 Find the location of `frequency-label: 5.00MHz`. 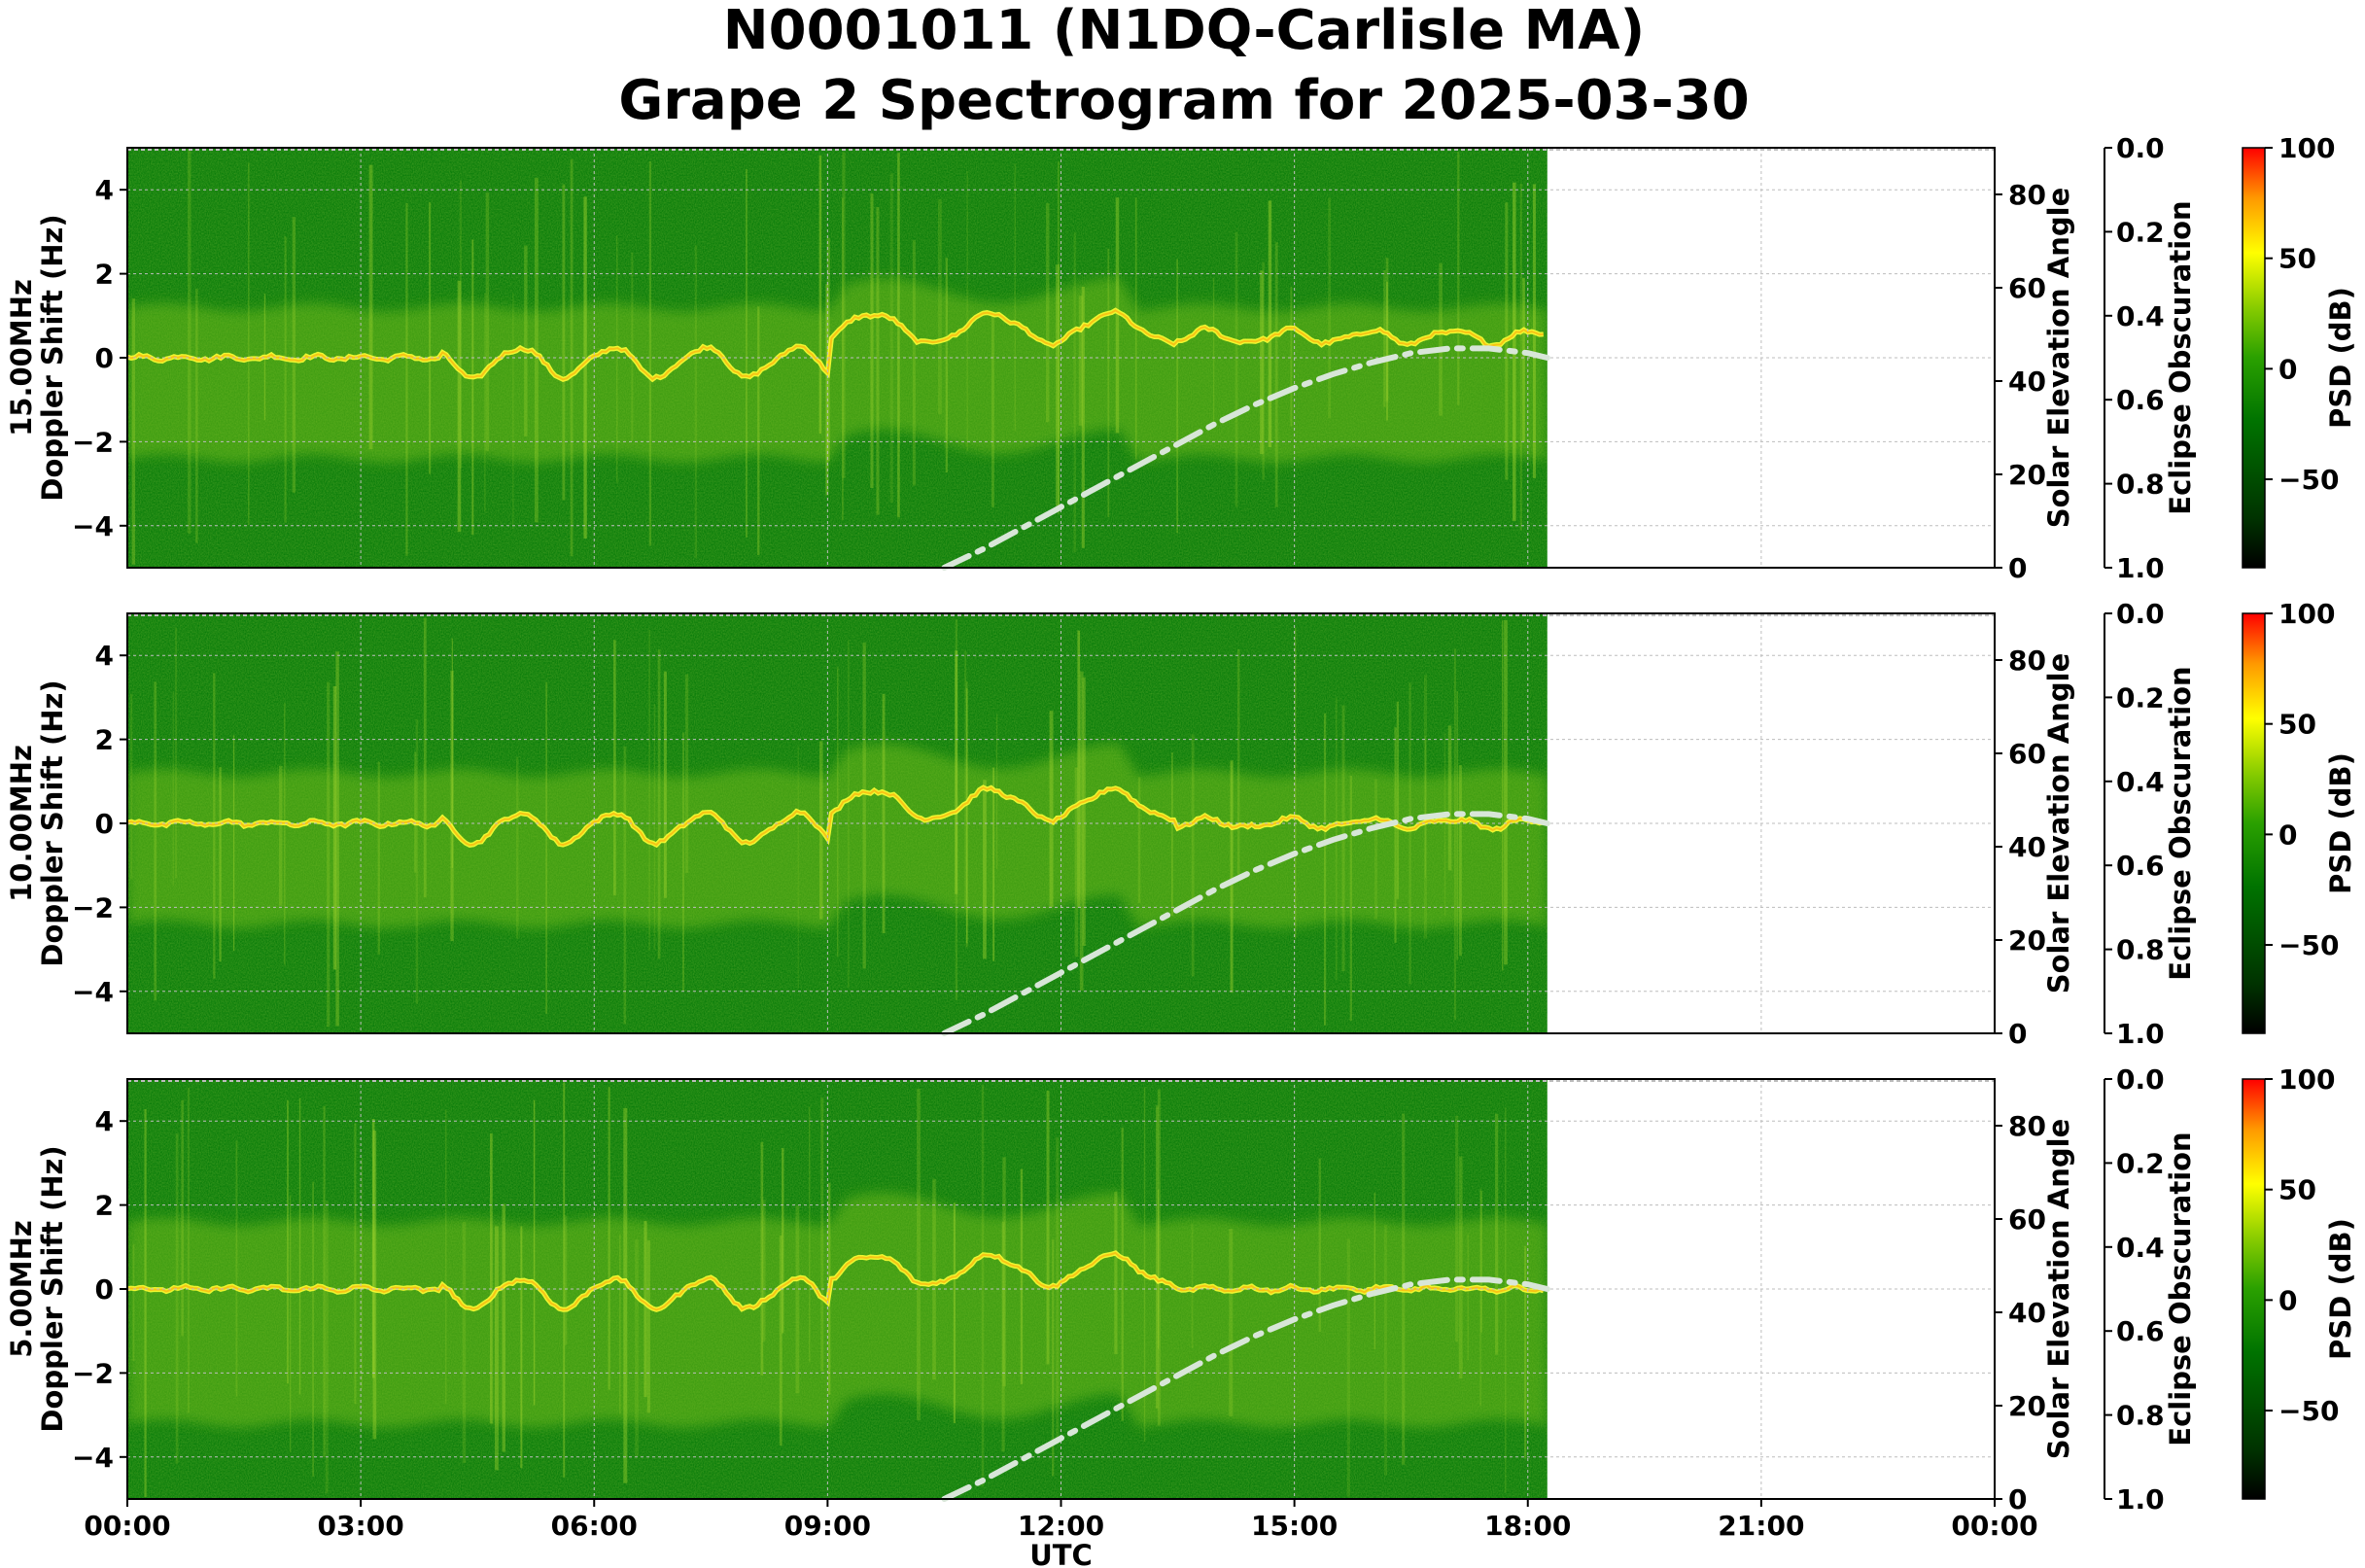

frequency-label: 5.00MHz is located at coordinates (21, 1289).